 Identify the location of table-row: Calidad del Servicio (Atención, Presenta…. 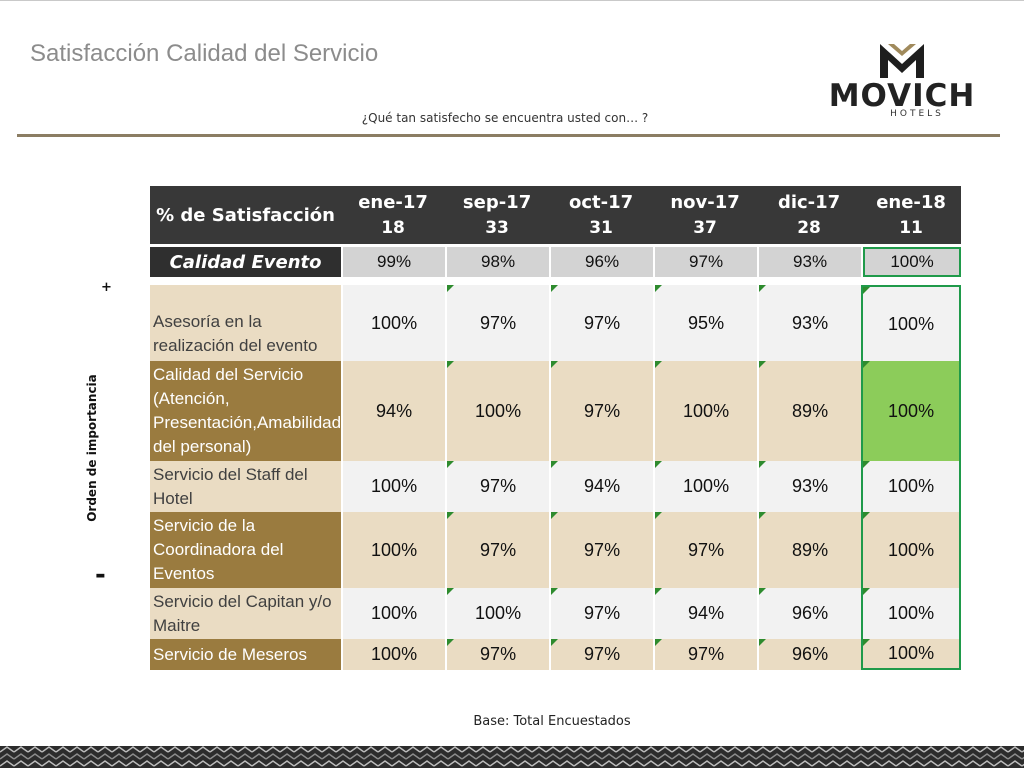
(556, 411).